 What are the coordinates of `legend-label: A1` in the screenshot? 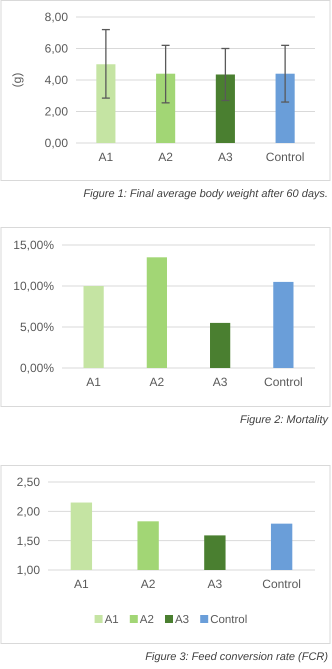 It's located at (111, 620).